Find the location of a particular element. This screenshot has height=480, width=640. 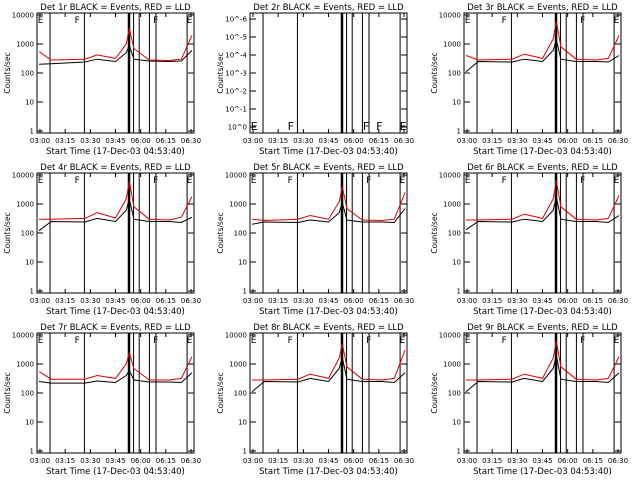

panel-title: Det 5r BLACK = Events, RED = LLD is located at coordinates (328, 168).